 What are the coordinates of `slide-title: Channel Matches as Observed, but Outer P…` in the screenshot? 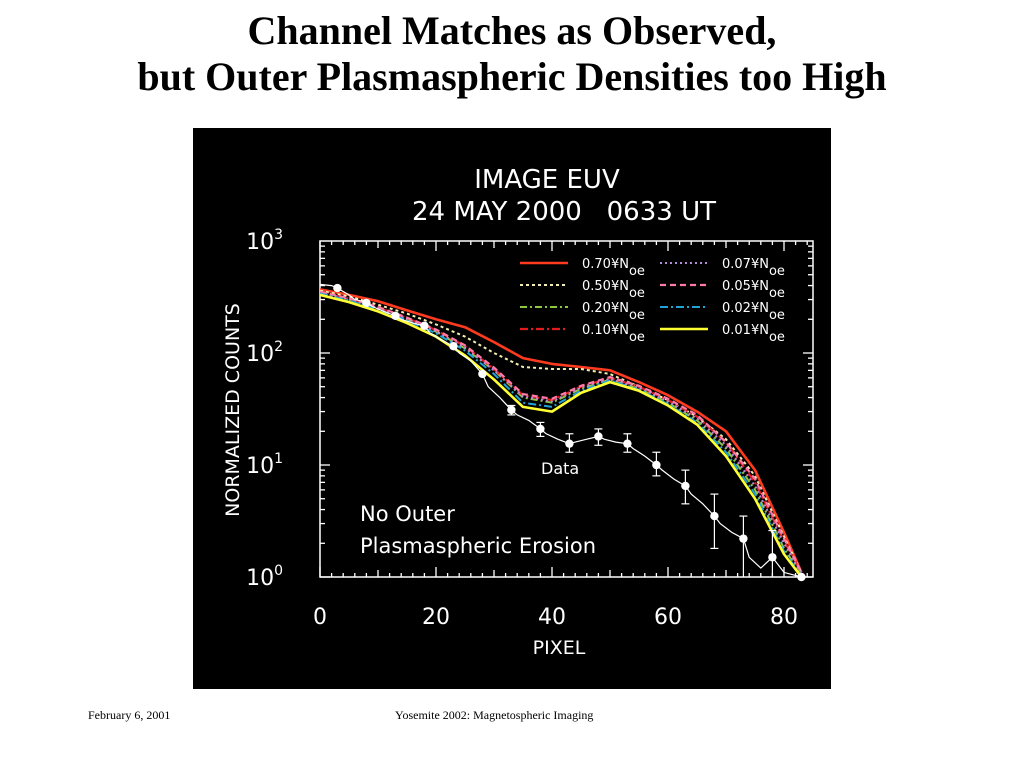 It's located at (512, 54).